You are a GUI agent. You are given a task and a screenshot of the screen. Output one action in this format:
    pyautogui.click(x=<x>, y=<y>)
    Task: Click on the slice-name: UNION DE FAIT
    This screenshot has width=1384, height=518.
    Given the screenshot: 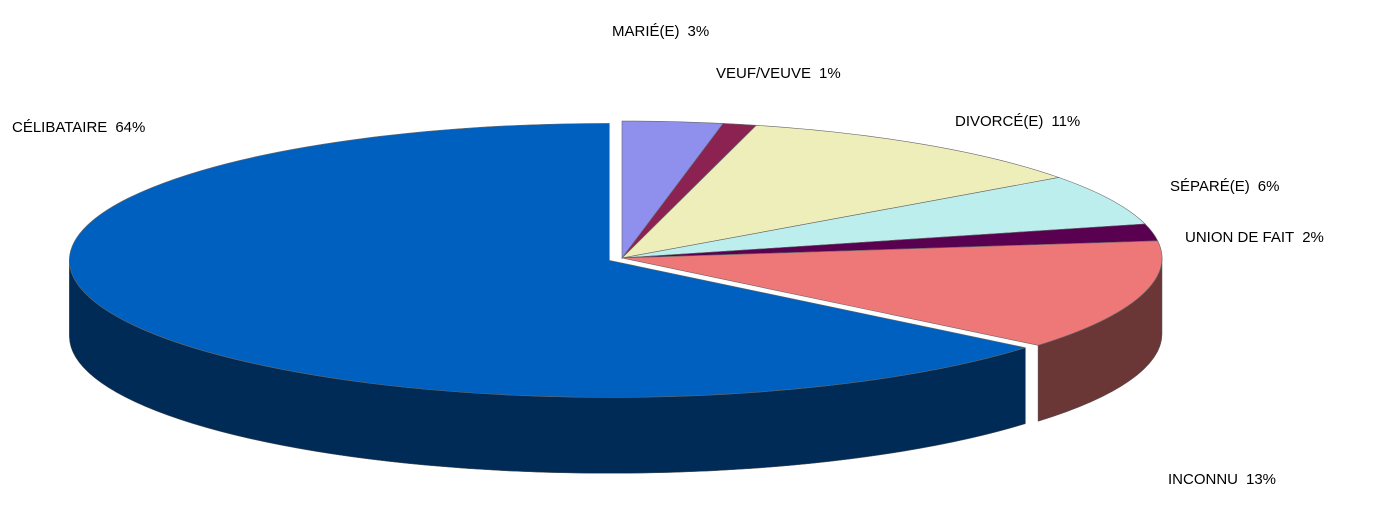 What is the action you would take?
    pyautogui.click(x=1239, y=237)
    